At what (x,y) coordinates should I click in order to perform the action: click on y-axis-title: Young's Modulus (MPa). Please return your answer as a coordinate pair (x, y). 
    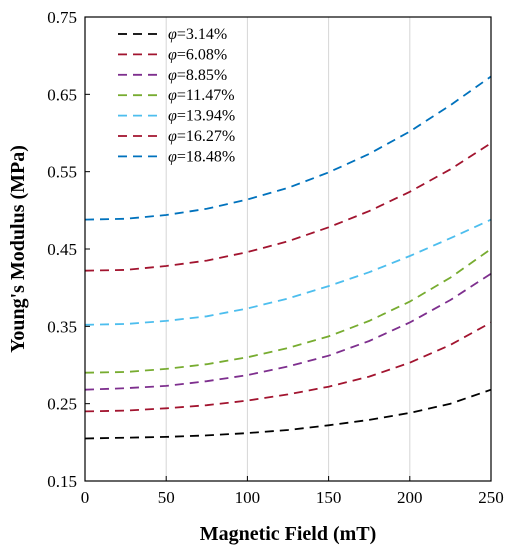
    Looking at the image, I should click on (18, 249).